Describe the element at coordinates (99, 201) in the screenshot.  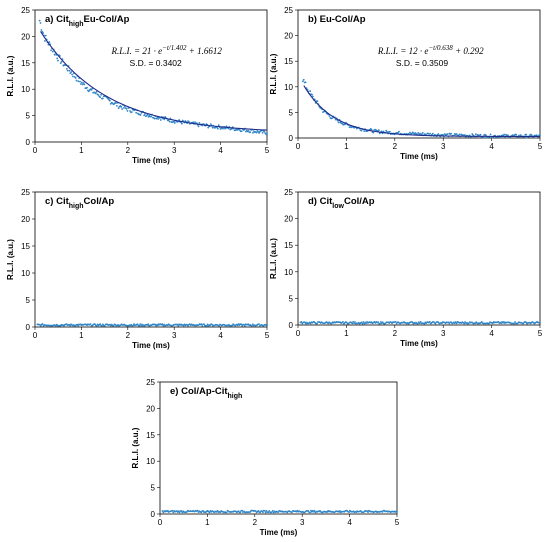
I see `panel-title-rest: Col/Ap` at that location.